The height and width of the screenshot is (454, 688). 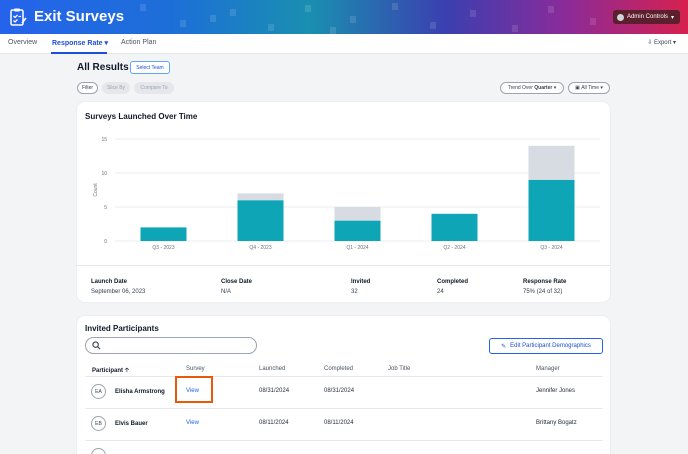 What do you see at coordinates (339, 369) in the screenshot?
I see `column-header-completed: Completed` at bounding box center [339, 369].